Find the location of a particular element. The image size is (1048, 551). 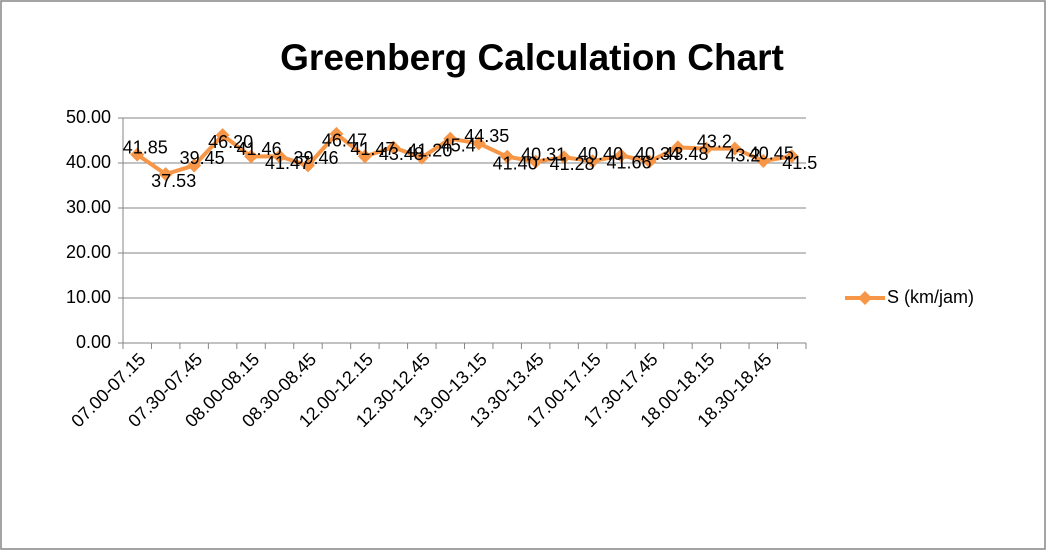

data-label: 46.20 is located at coordinates (230, 142).